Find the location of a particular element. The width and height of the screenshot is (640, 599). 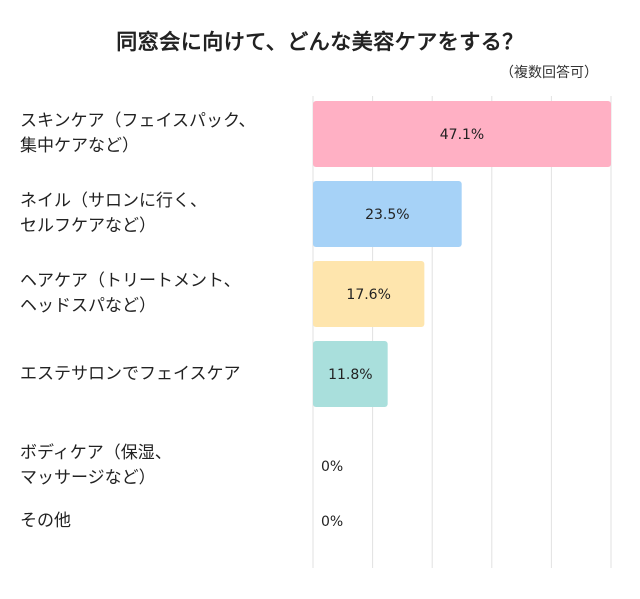

category-label: エステサロンでフェイスケア is located at coordinates (130, 374).